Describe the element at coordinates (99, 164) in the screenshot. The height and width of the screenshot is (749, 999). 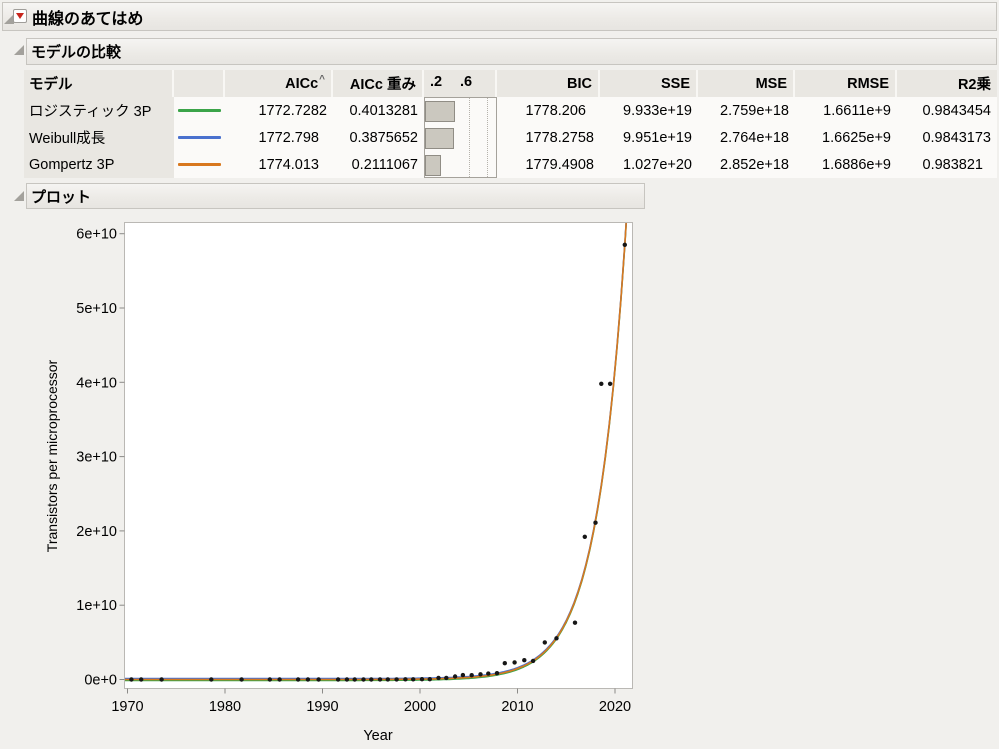
I see `model-name-cell: Gompertz 3P` at that location.